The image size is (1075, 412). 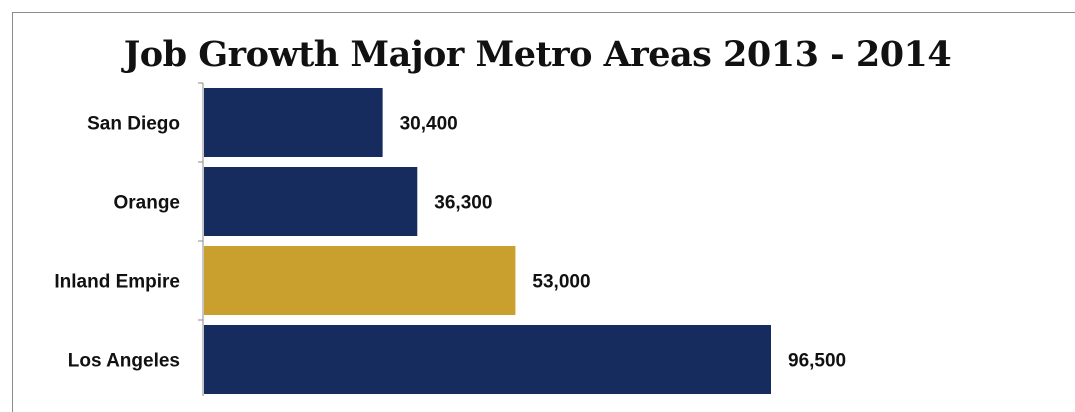 What do you see at coordinates (561, 282) in the screenshot?
I see `value-label: 53,000` at bounding box center [561, 282].